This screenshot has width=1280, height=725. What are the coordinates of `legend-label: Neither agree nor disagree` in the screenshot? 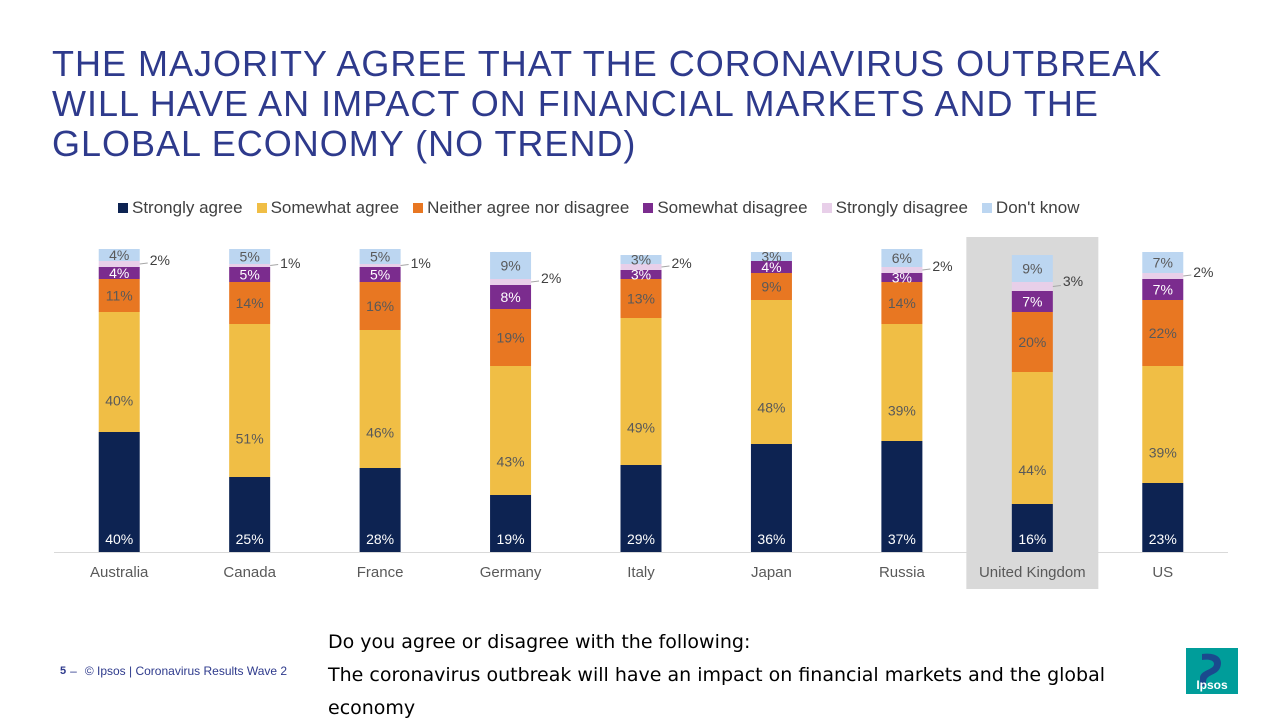 It's located at (528, 207).